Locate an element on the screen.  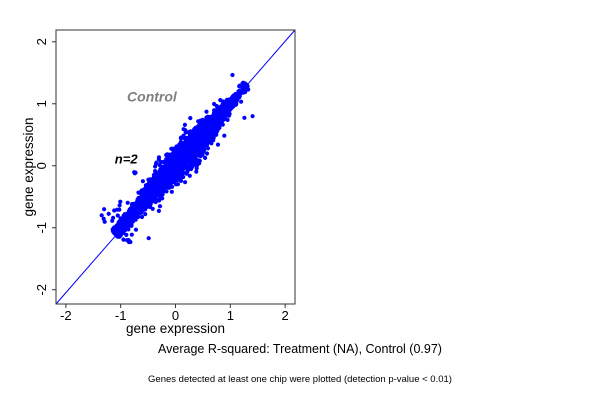
x-axis-title: gene expression is located at coordinates (175, 328).